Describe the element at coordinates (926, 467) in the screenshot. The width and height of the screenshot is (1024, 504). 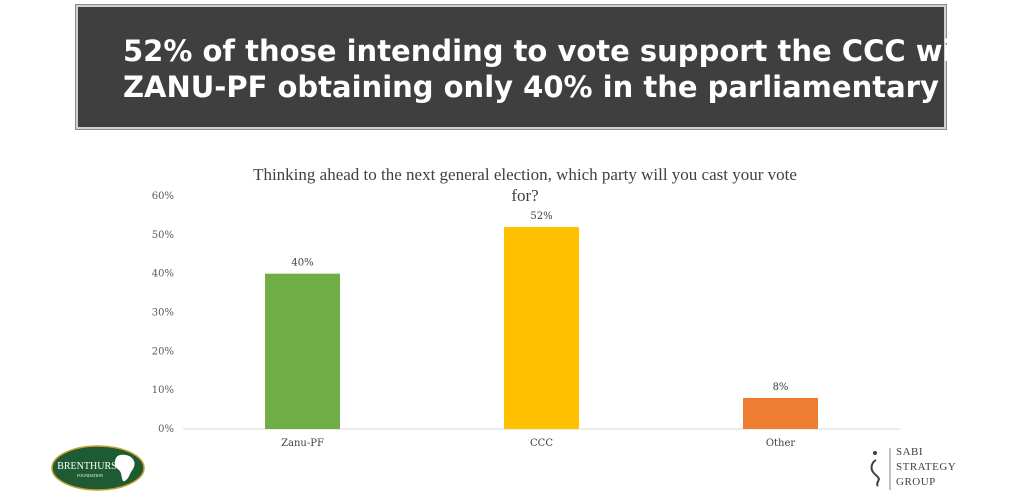
I see `sabi-logo-line-2: STRATEGY` at that location.